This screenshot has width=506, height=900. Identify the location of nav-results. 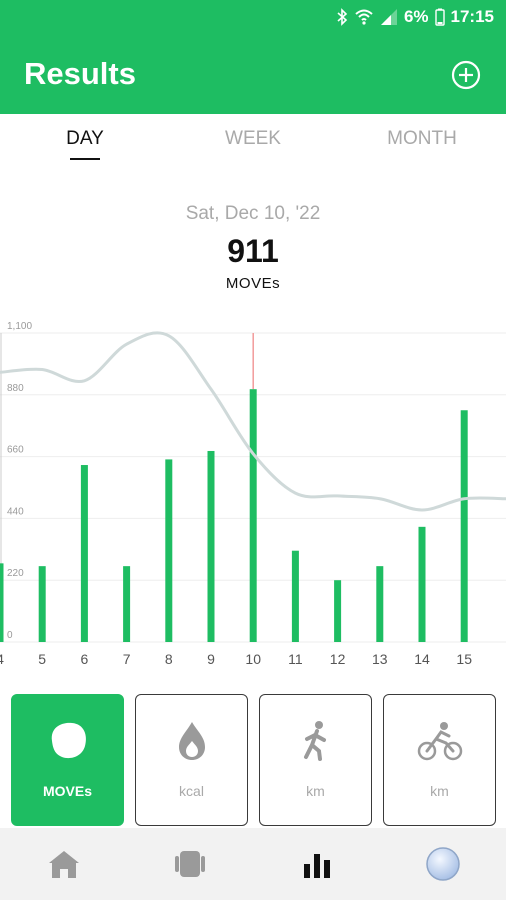
(317, 864).